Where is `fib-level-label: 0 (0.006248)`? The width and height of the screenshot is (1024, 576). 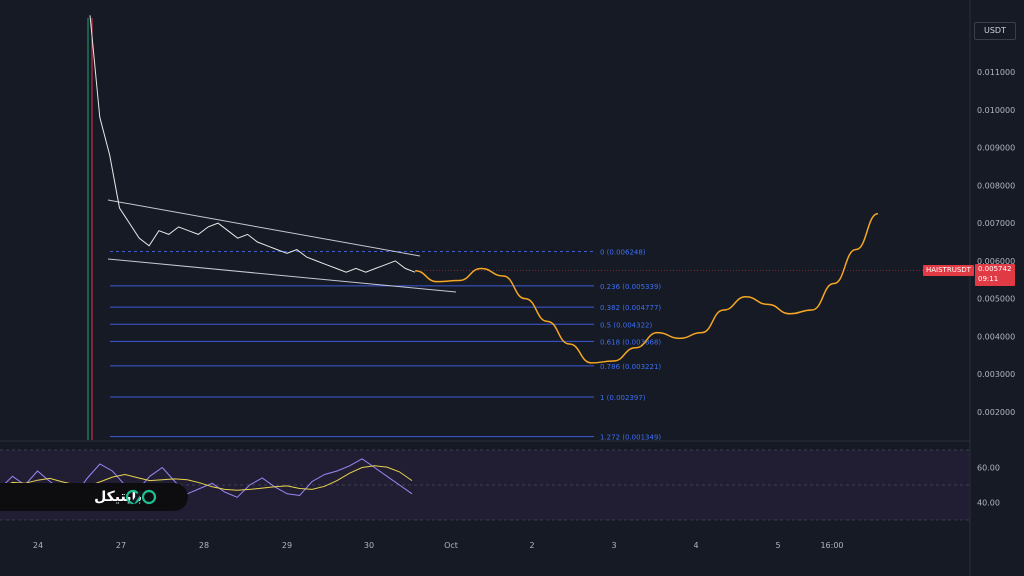
fib-level-label: 0 (0.006248) is located at coordinates (623, 253).